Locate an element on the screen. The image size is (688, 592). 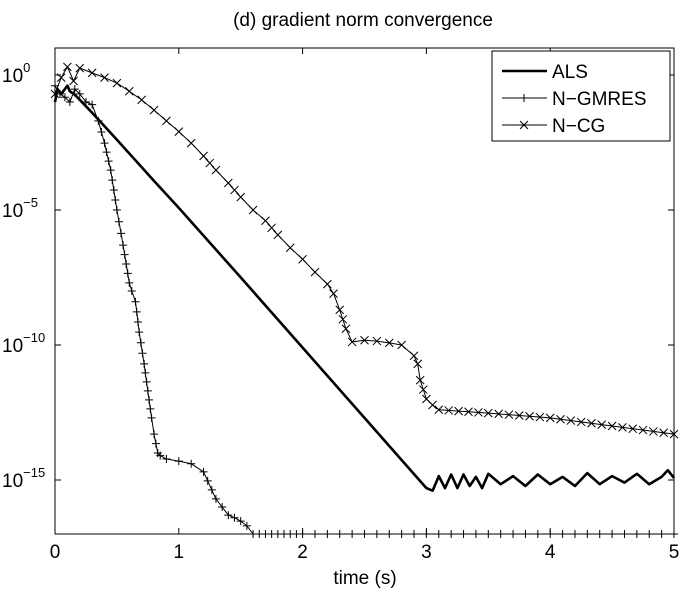
chart-title: (d) gradient norm convergence is located at coordinates (363, 20).